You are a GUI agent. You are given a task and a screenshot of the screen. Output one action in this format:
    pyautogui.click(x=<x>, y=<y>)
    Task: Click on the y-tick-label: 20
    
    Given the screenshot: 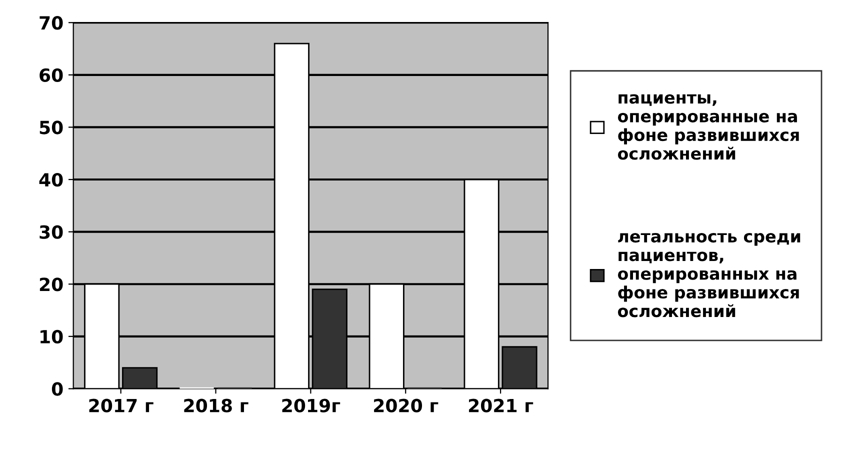 What is the action you would take?
    pyautogui.click(x=51, y=285)
    